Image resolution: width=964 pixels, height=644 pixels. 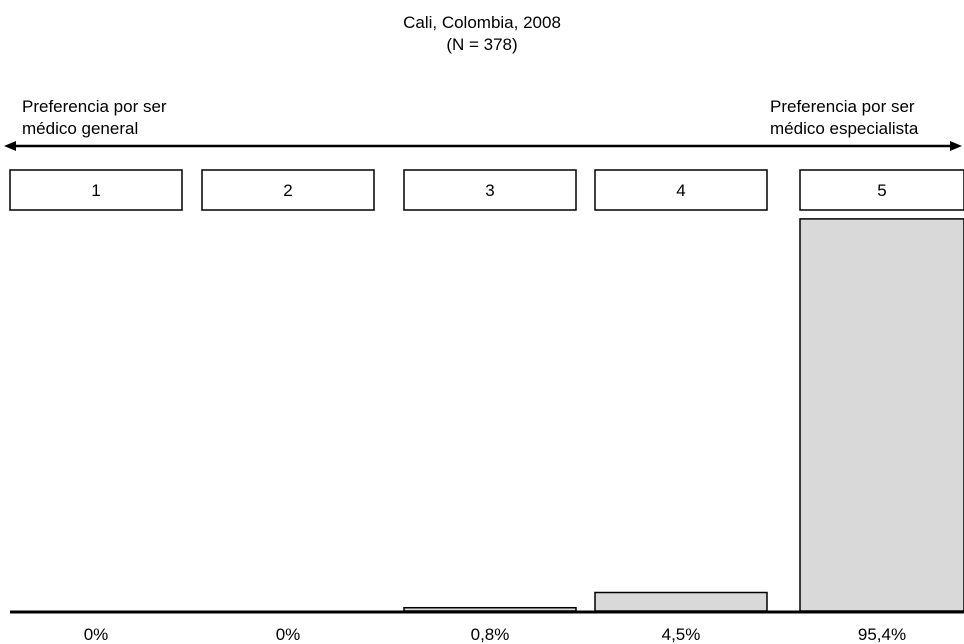 I want to click on category-label-4: 4, so click(x=680, y=190).